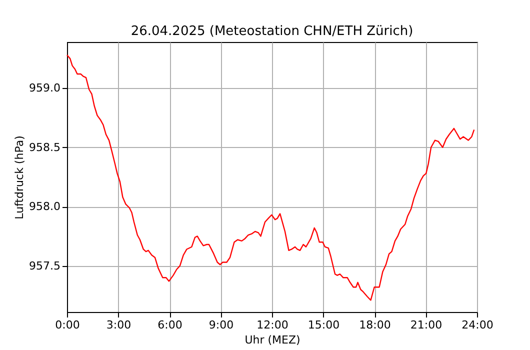 This screenshot has width=530, height=350. I want to click on y-tick-label: 959.0, so click(44, 88).